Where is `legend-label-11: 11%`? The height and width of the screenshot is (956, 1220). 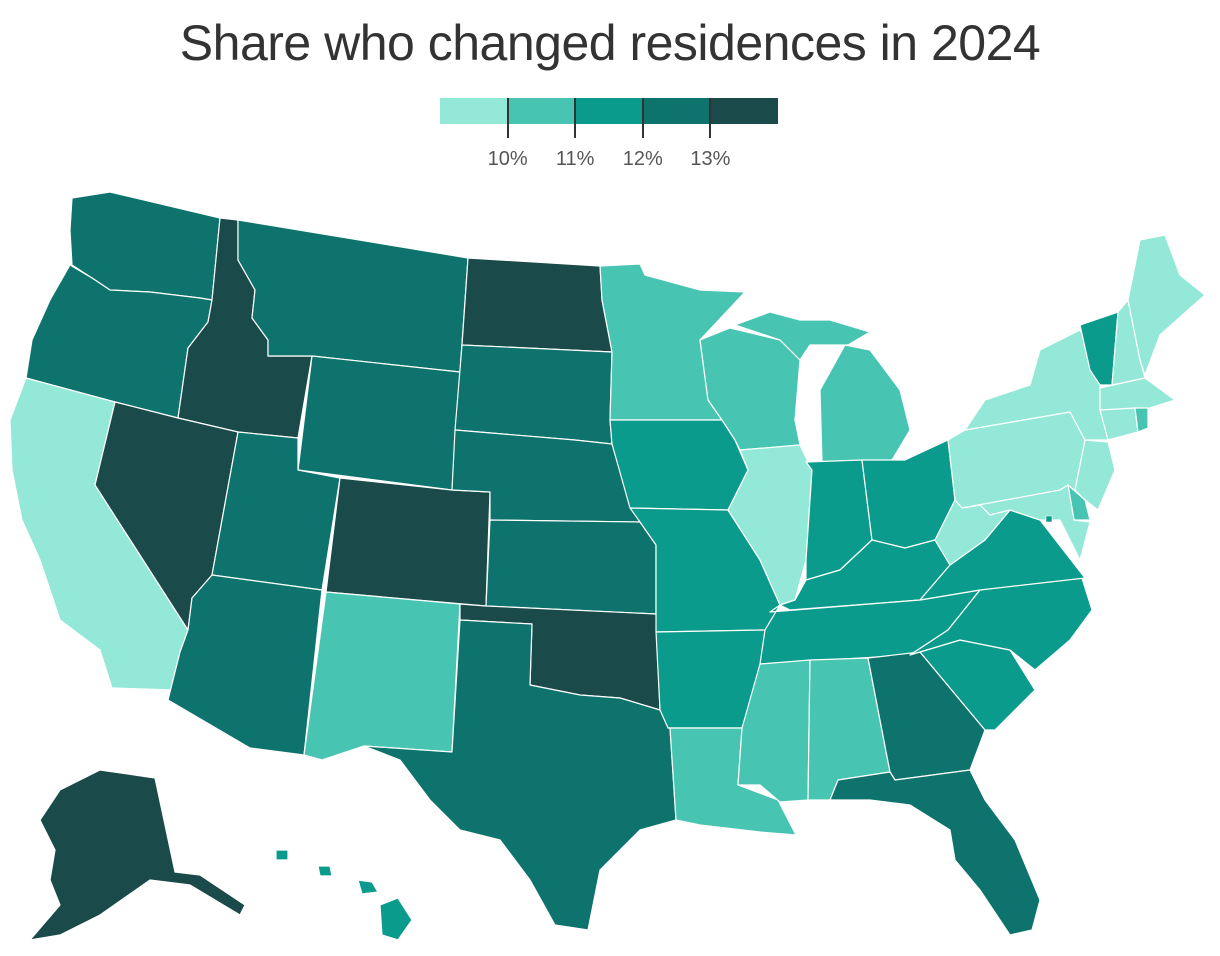 legend-label-11: 11% is located at coordinates (575, 159).